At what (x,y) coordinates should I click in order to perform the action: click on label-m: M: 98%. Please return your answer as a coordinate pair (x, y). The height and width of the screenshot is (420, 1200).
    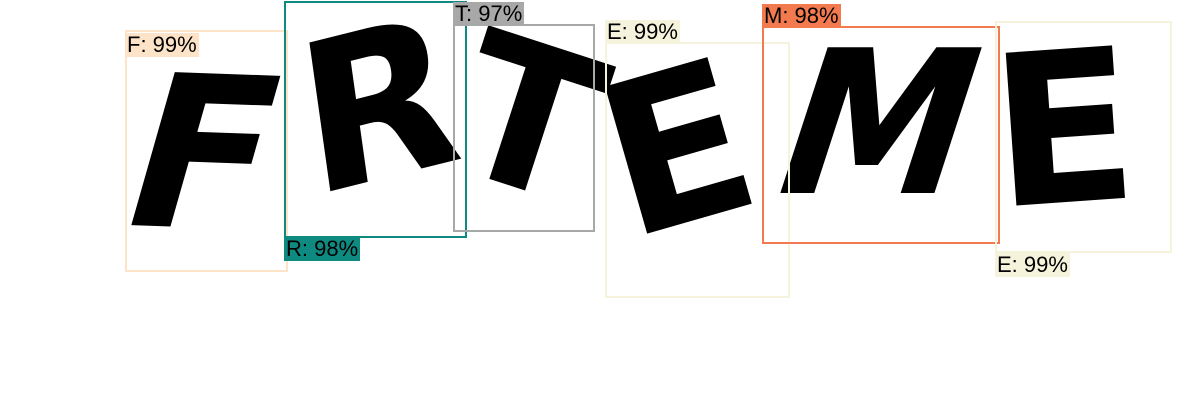
    Looking at the image, I should click on (801, 15).